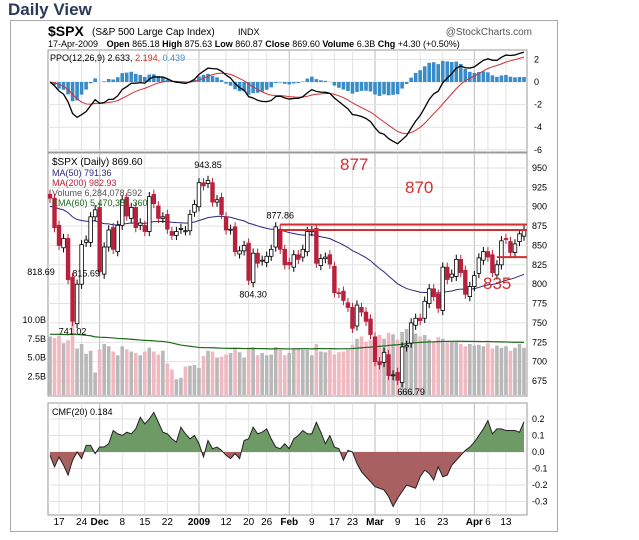  What do you see at coordinates (277, 44) in the screenshot?
I see `close-label: Close` at bounding box center [277, 44].